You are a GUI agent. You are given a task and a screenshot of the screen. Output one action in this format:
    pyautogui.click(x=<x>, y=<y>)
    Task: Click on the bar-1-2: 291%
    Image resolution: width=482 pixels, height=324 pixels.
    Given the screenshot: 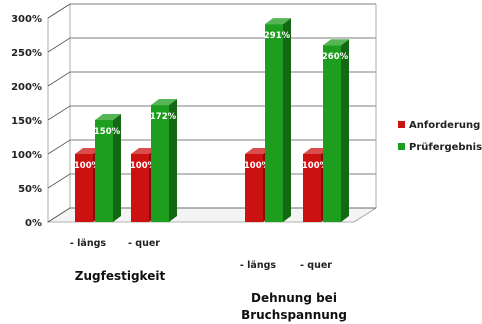 What is the action you would take?
    pyautogui.click(x=277, y=120)
    